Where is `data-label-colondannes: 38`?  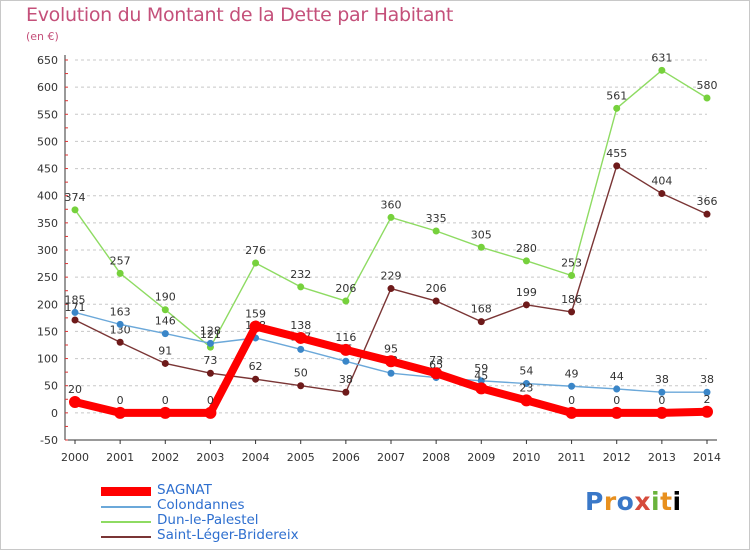
data-label-colondannes: 38 is located at coordinates (662, 379).